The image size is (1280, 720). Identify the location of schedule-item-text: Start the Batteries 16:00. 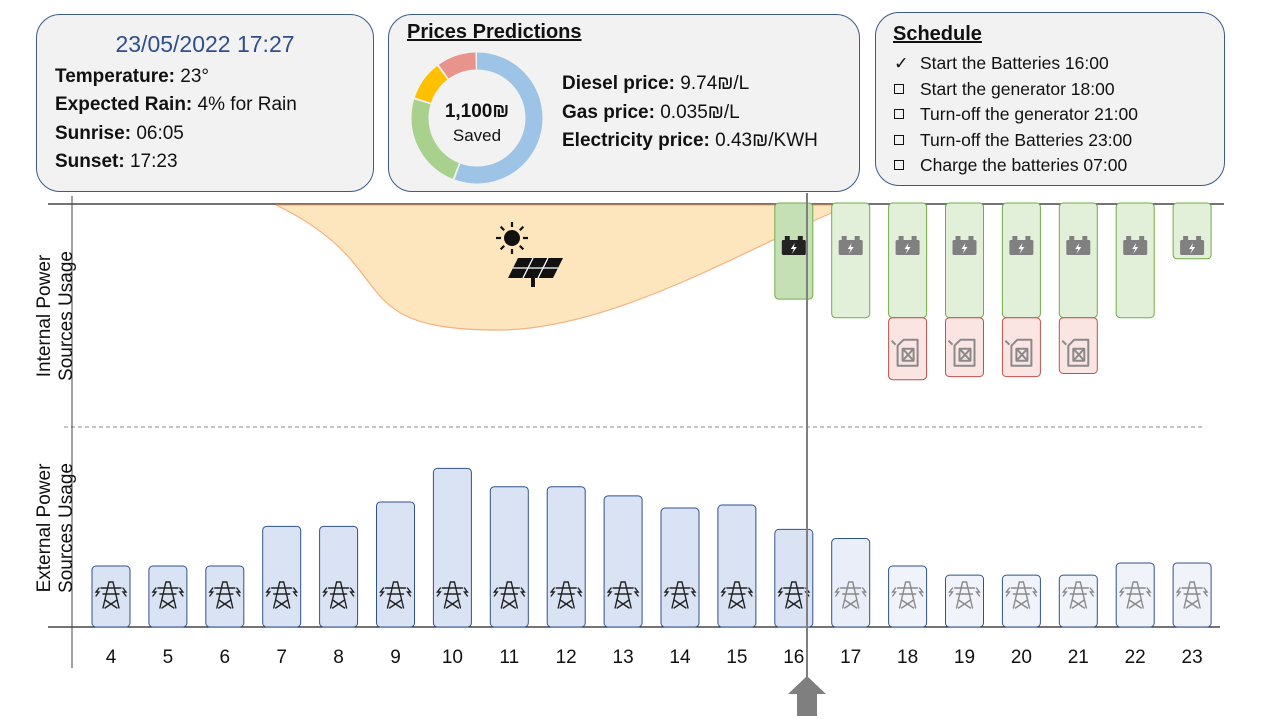
(1014, 63).